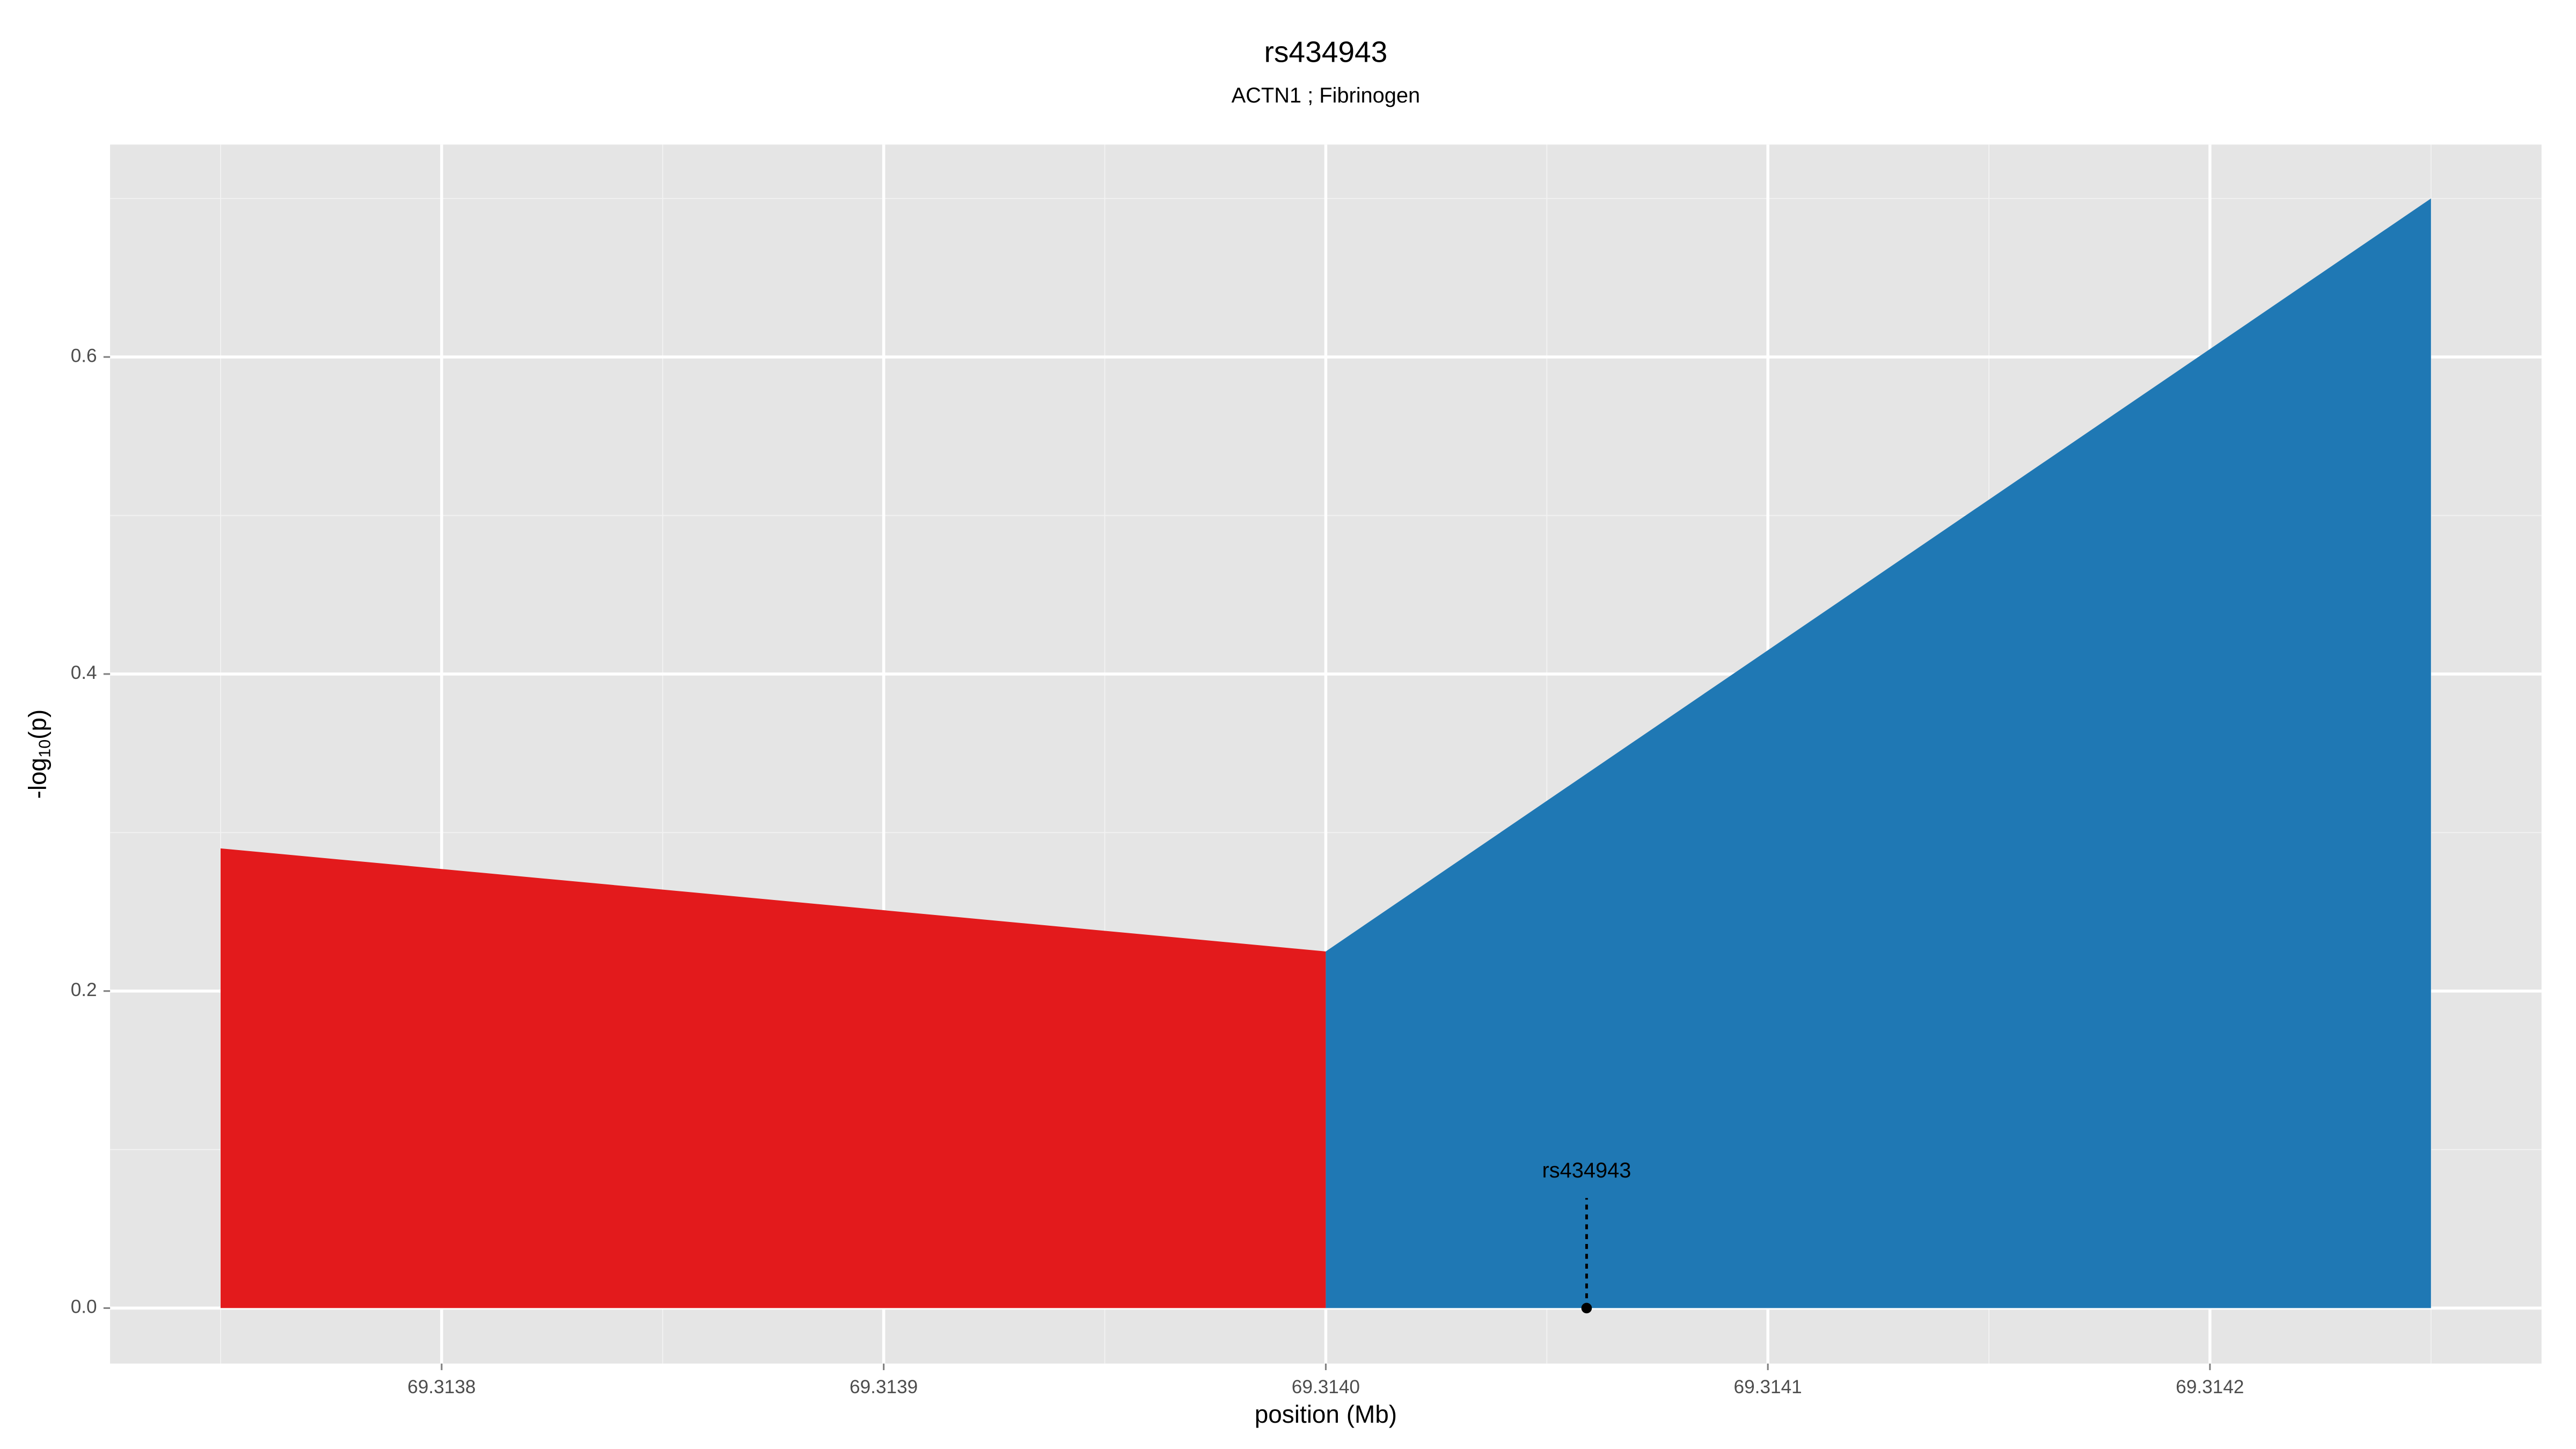 The width and height of the screenshot is (2576, 1449). I want to click on y-tick-label: 0.6, so click(84, 355).